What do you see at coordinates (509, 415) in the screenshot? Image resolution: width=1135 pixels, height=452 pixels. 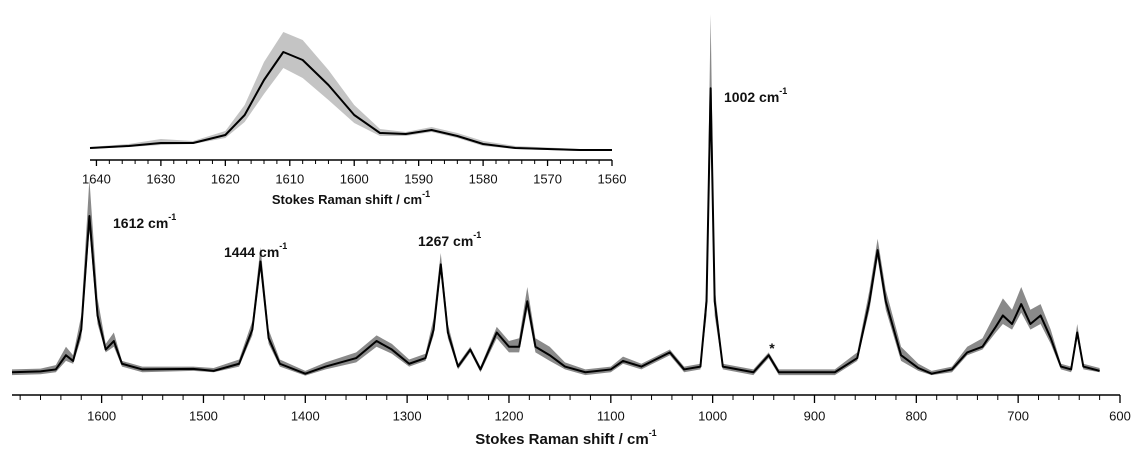 I see `x-tick-label: 1200` at bounding box center [509, 415].